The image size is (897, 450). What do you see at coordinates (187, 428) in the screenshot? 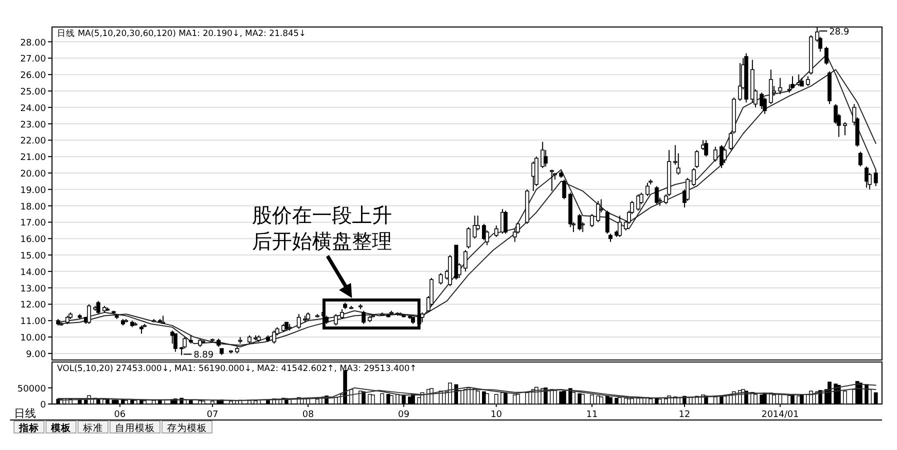
I see `text: 存为模板` at bounding box center [187, 428].